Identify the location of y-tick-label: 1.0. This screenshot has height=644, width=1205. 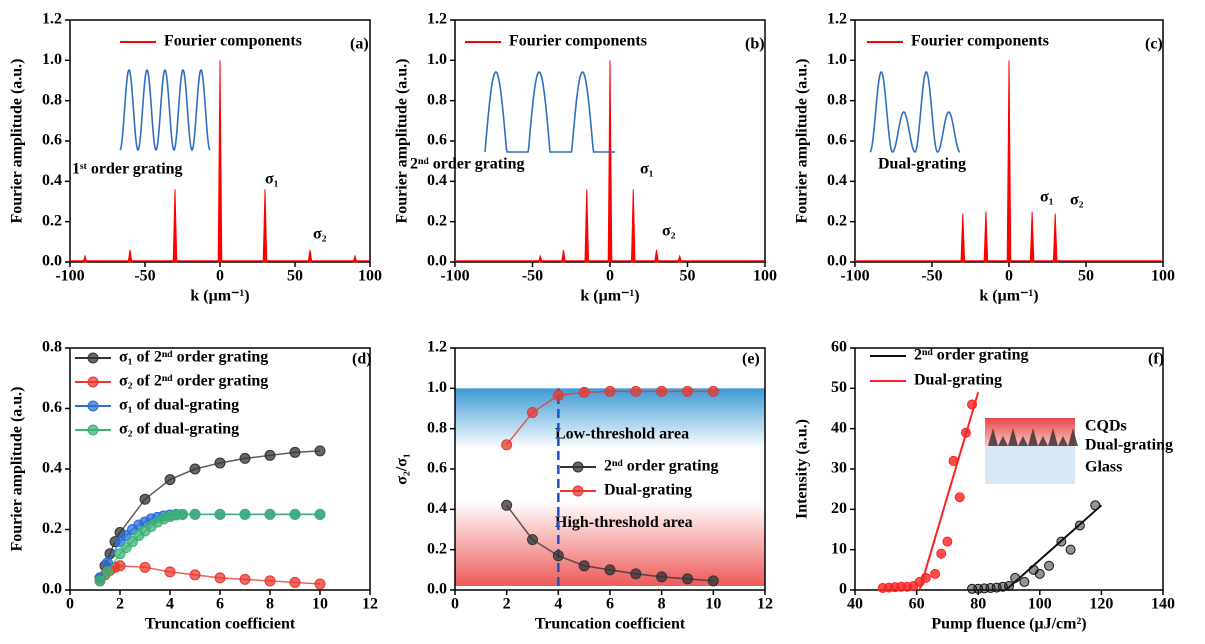
(437, 387).